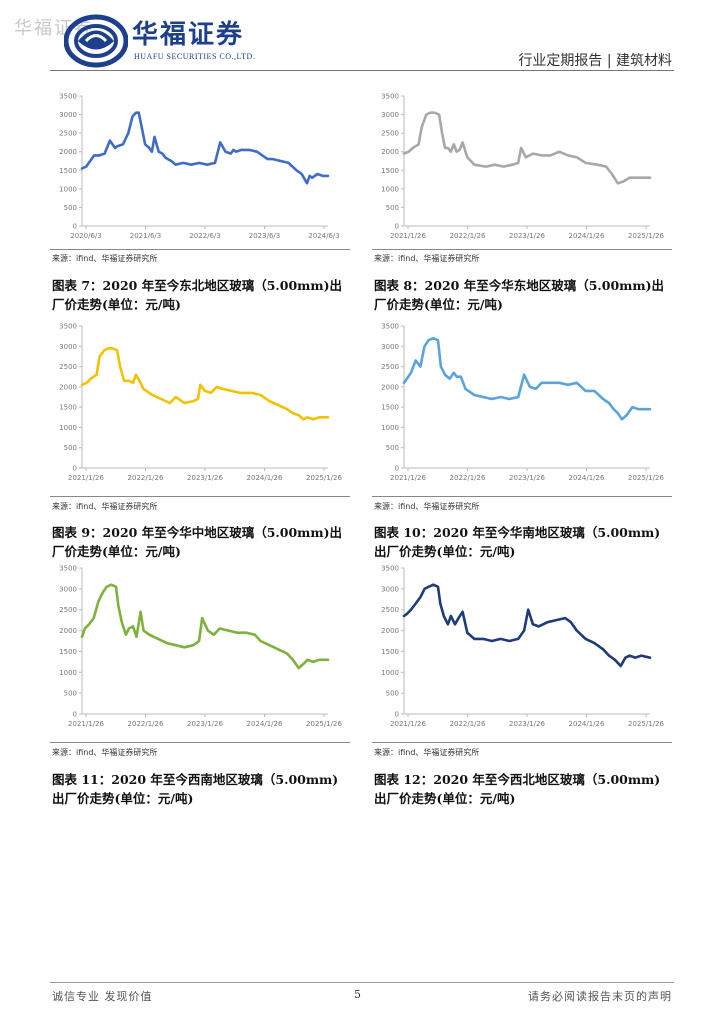  What do you see at coordinates (323, 236) in the screenshot?
I see `x-tick-label: 2024/6/3` at bounding box center [323, 236].